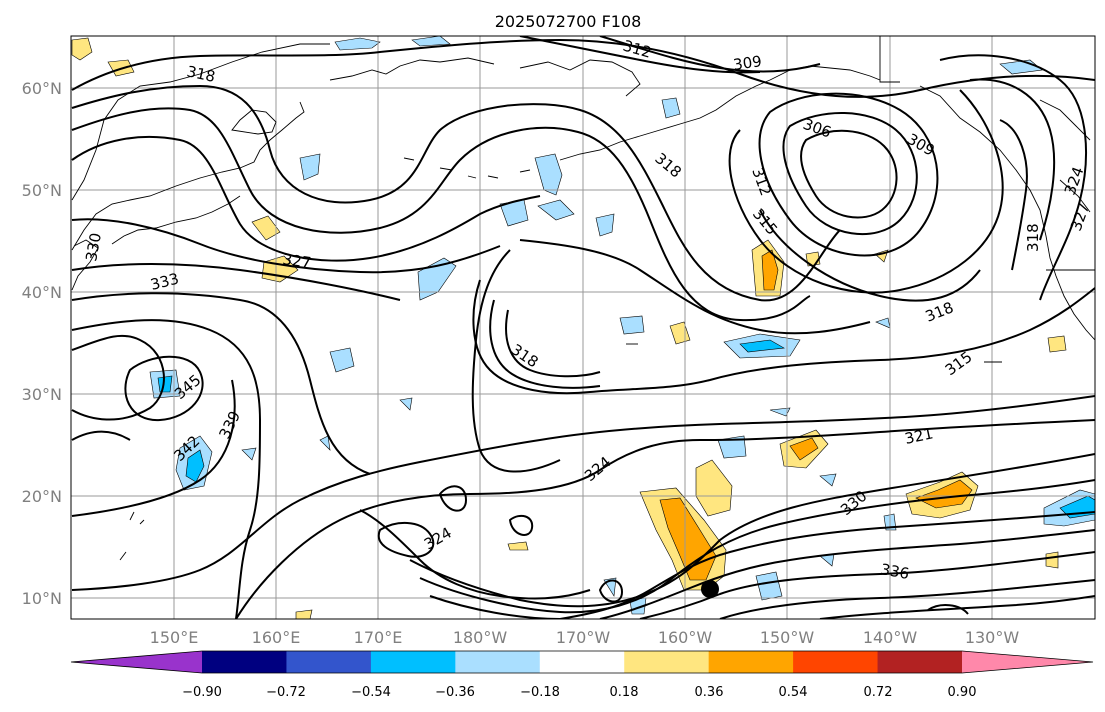 Image resolution: width=1105 pixels, height=712 pixels. I want to click on lat-label: 60°N, so click(42, 88).